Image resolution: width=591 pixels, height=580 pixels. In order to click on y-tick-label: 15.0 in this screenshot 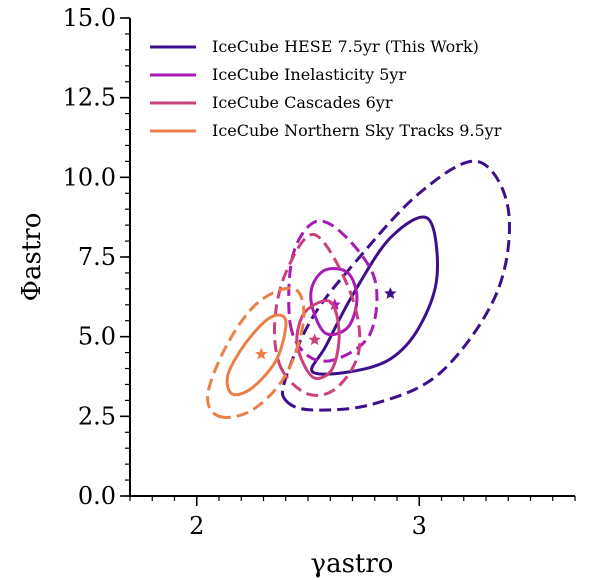, I will do `click(89, 18)`.